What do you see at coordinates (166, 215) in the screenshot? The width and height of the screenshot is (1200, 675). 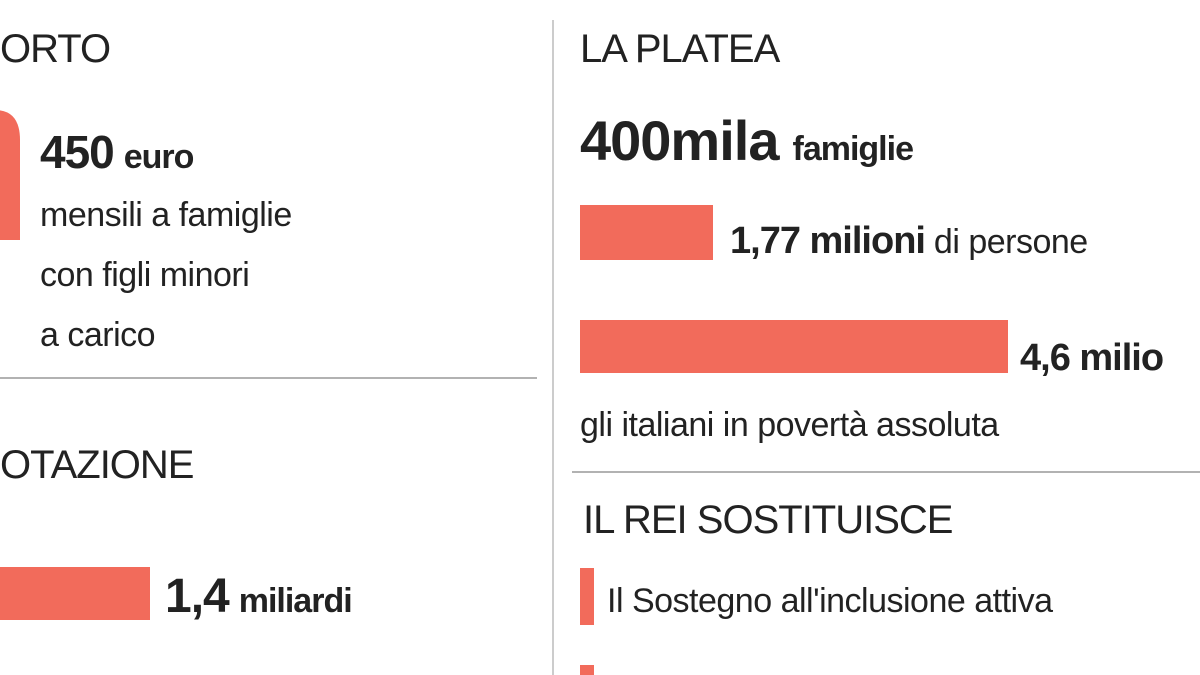 I see `description: mensili a famiglie` at bounding box center [166, 215].